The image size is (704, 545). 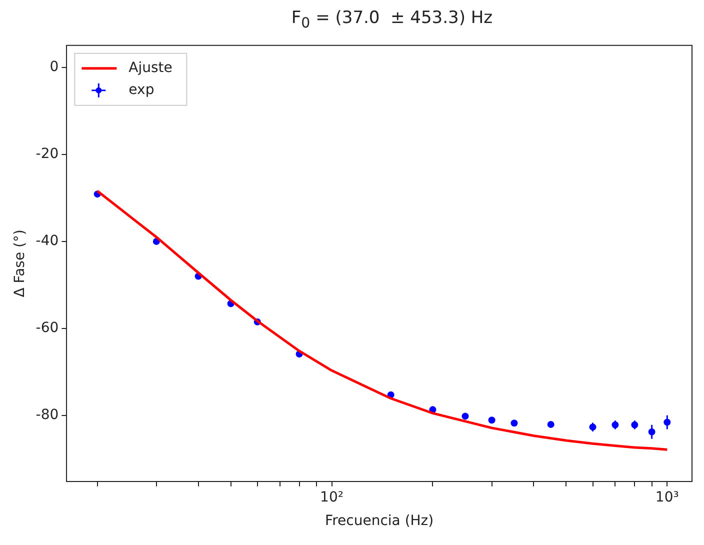 What do you see at coordinates (47, 328) in the screenshot?
I see `y-tick-label: -60` at bounding box center [47, 328].